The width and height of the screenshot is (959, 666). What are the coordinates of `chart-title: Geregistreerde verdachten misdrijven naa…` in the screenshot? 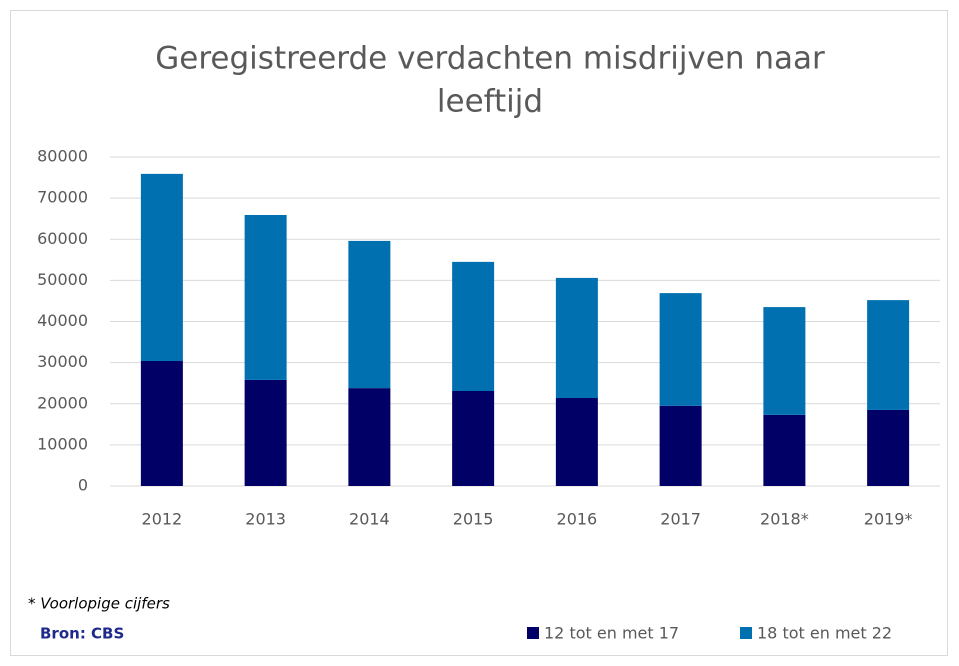 It's located at (490, 59).